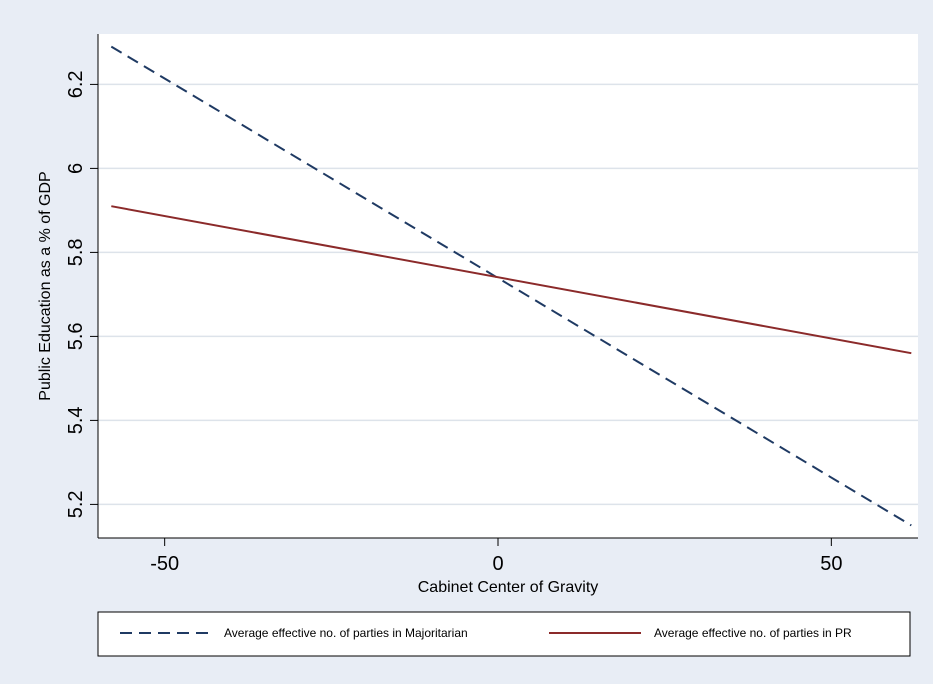  I want to click on x-tick-label: -50, so click(164, 564).